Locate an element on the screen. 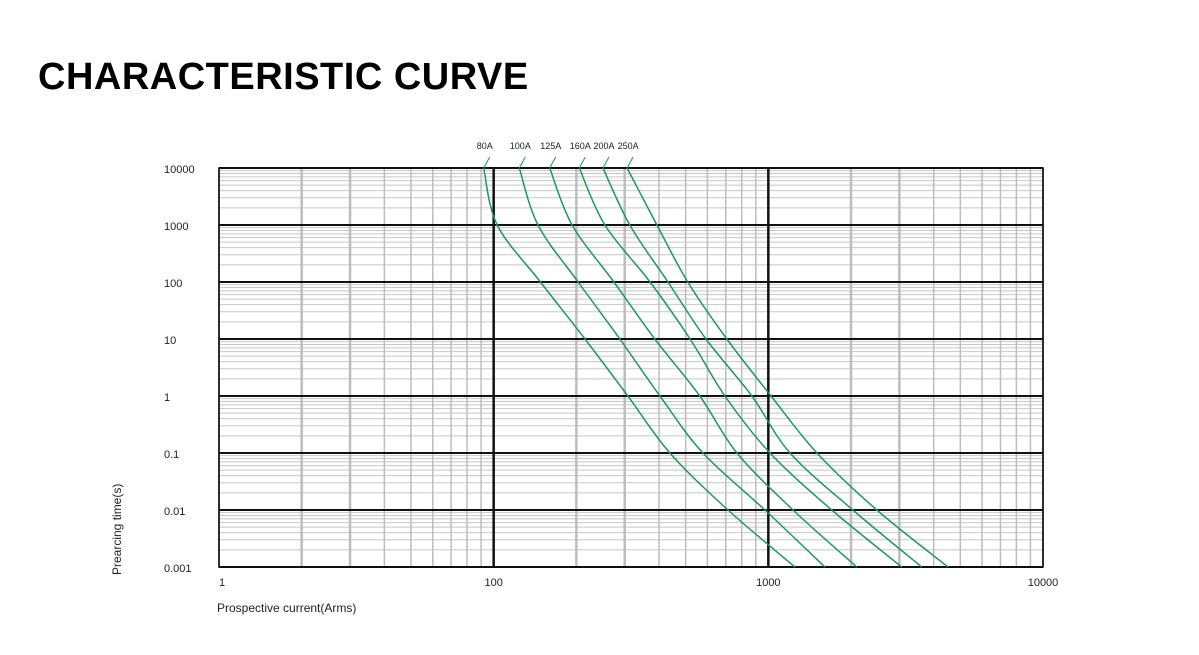  y-tick-label: 0.1 is located at coordinates (171, 455).